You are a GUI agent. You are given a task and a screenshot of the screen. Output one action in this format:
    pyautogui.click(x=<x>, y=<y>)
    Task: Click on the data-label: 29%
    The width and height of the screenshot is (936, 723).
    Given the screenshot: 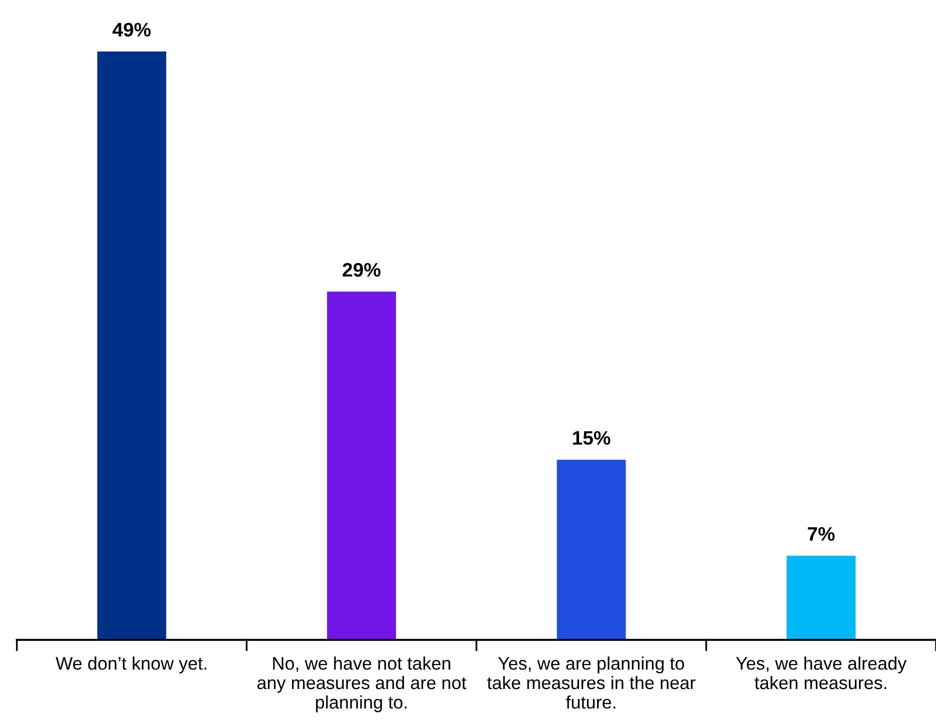 What is the action you would take?
    pyautogui.click(x=361, y=269)
    